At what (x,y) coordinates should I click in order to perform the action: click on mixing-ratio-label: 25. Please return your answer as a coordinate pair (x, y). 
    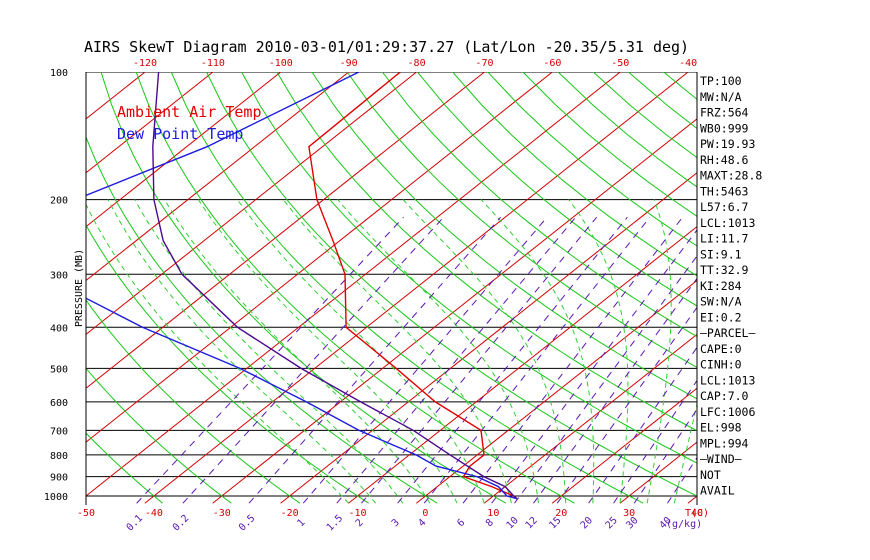
    Looking at the image, I should click on (612, 523).